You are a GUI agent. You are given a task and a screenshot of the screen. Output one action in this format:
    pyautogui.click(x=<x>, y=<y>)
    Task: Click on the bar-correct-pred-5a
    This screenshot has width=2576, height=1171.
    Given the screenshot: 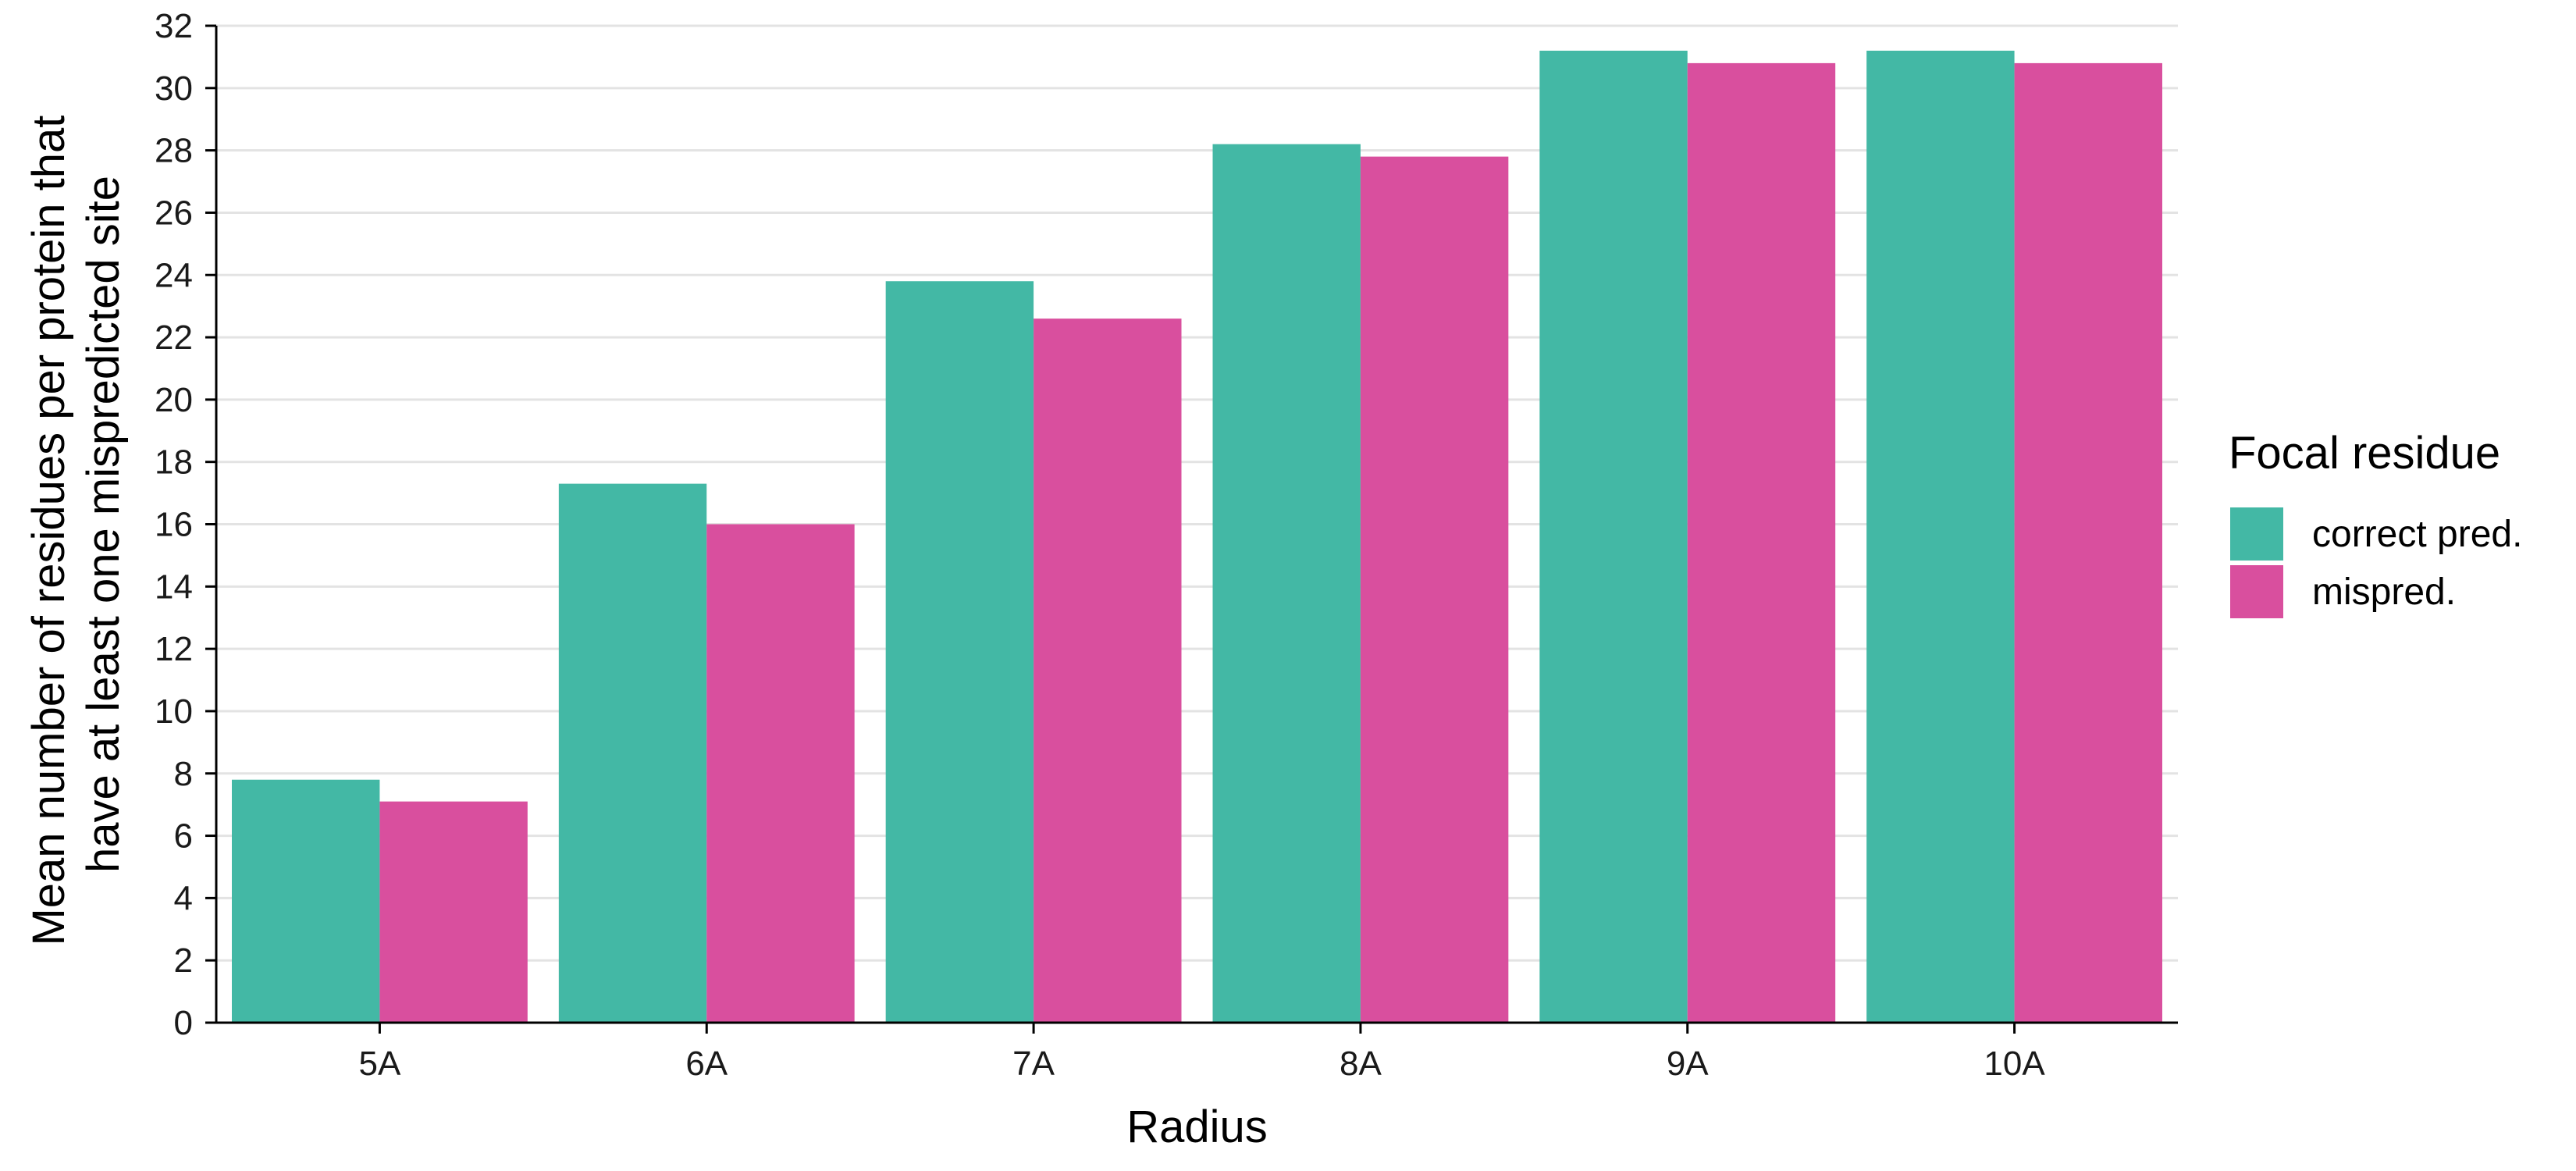 What is the action you would take?
    pyautogui.click(x=306, y=901)
    